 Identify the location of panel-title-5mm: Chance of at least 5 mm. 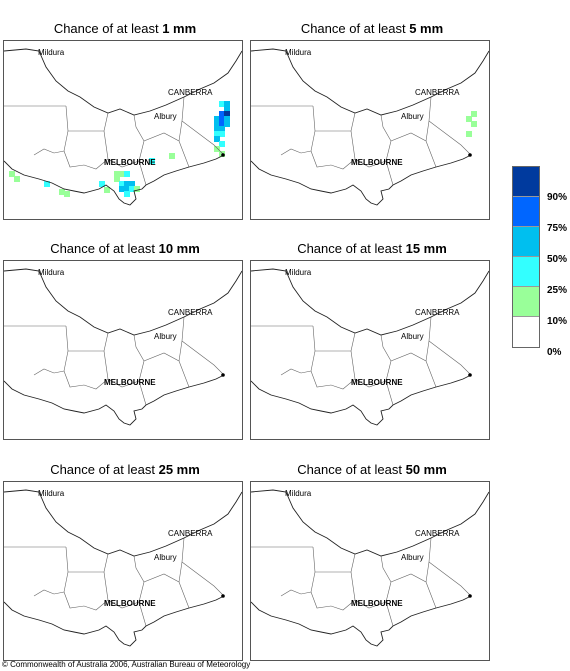
(372, 28).